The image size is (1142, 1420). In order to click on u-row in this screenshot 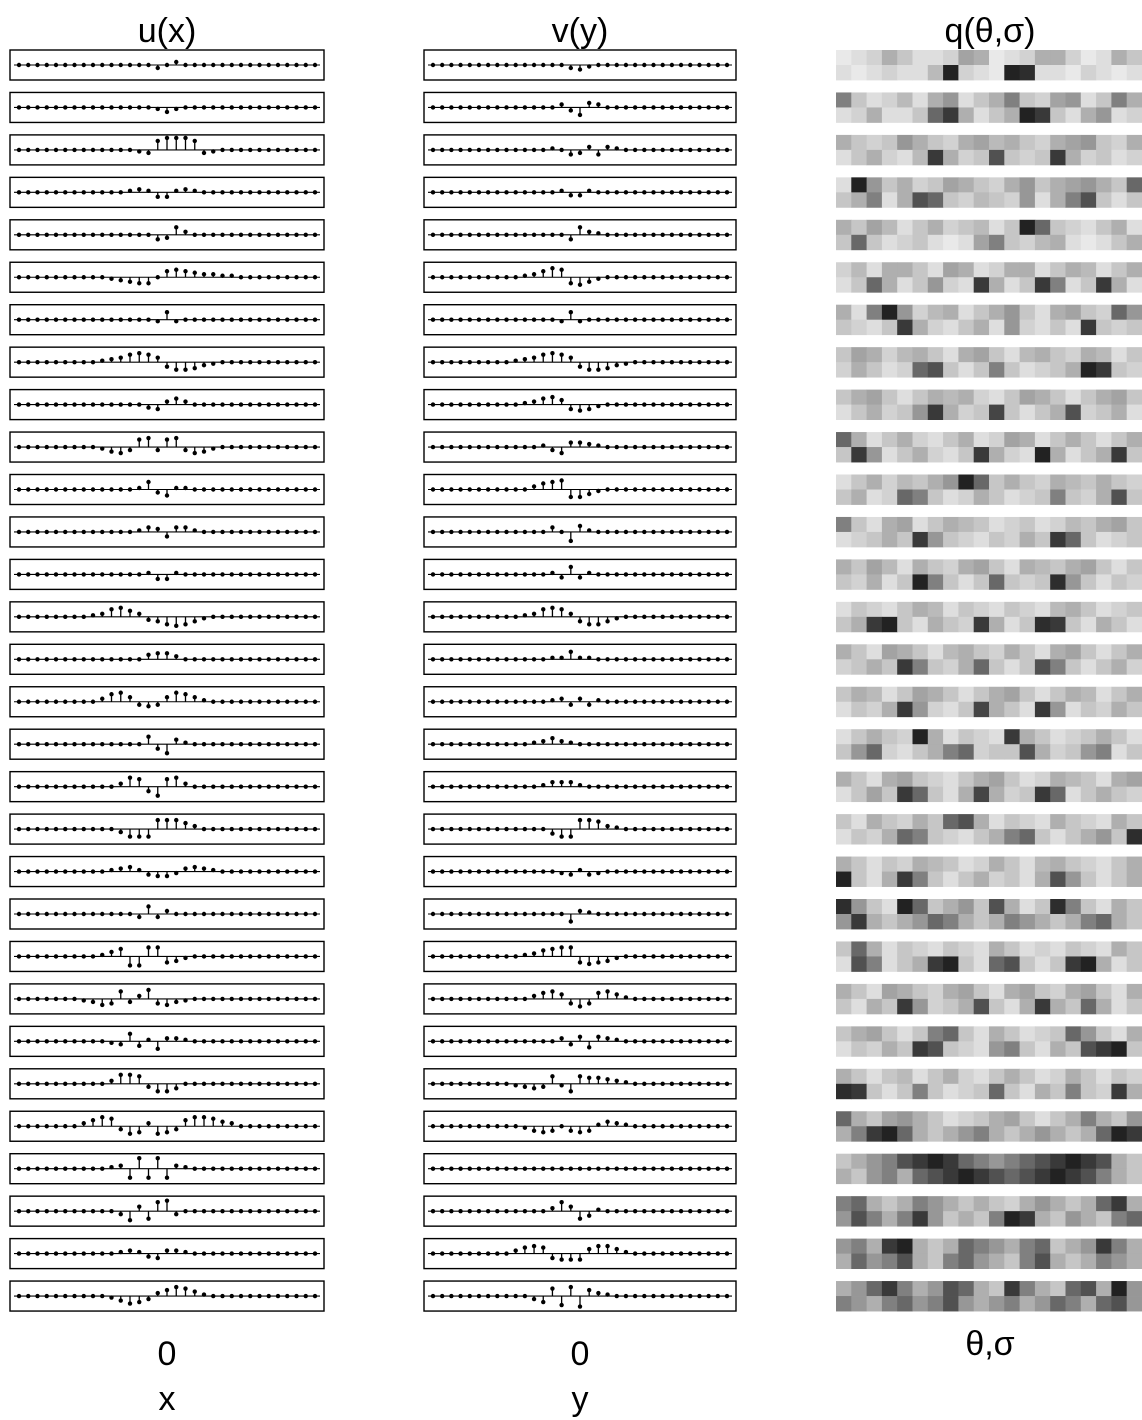, I will do `click(167, 702)`.